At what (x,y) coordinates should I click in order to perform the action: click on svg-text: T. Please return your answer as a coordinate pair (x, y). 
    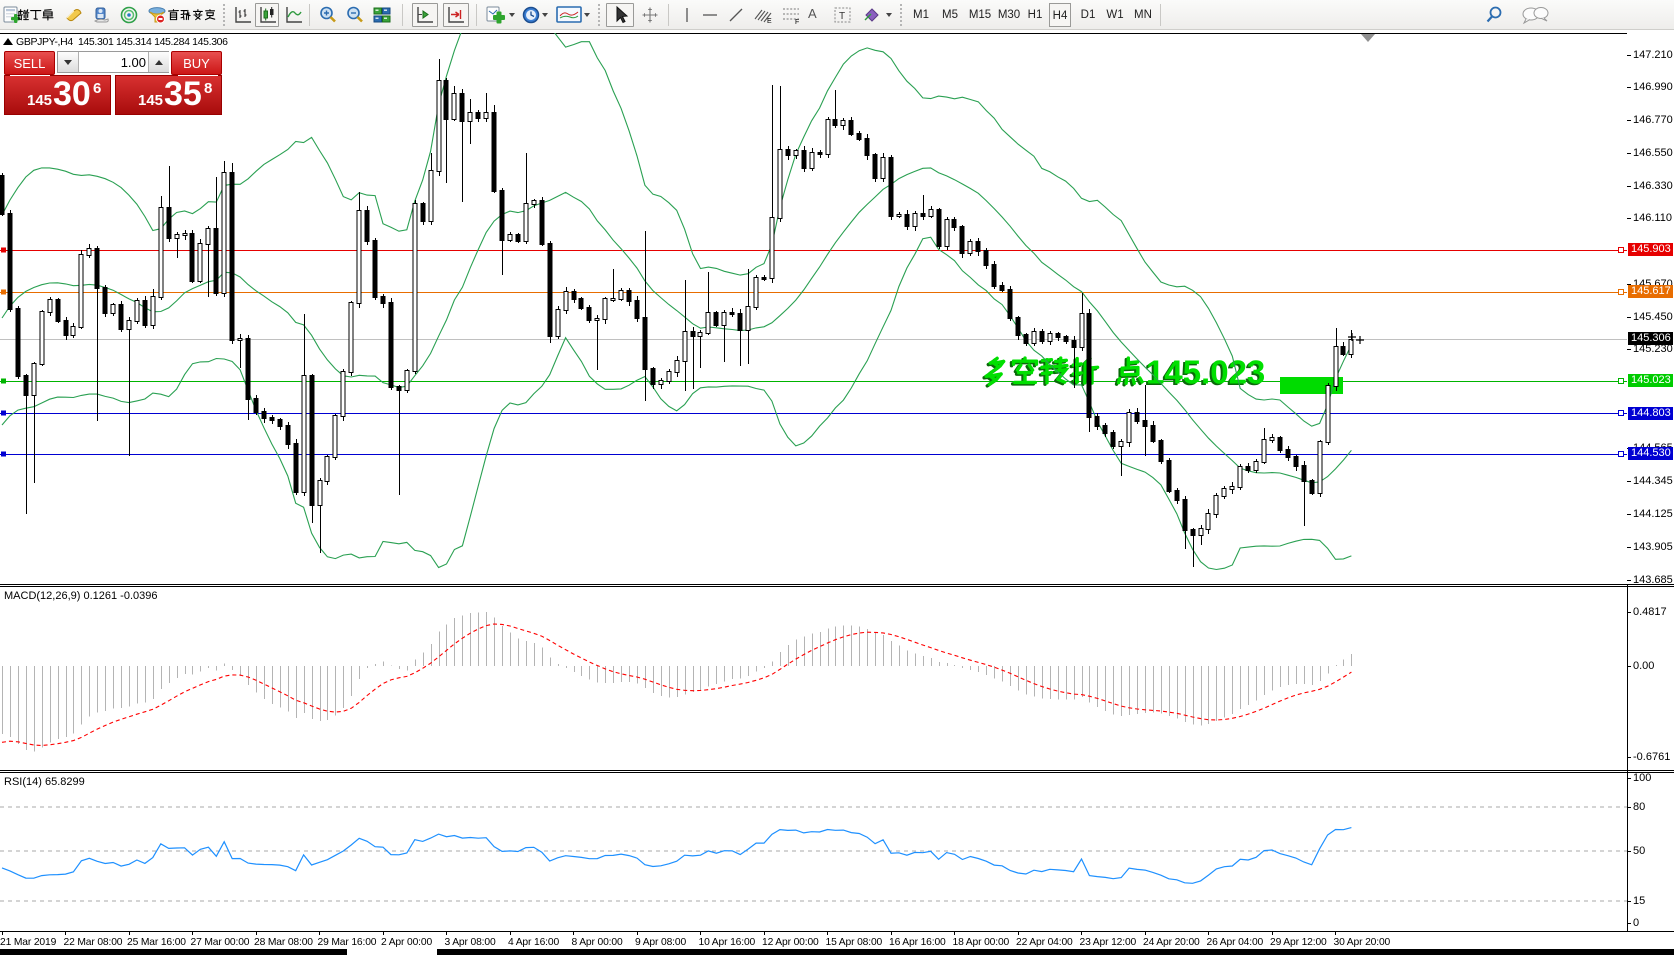
    Looking at the image, I should click on (842, 16).